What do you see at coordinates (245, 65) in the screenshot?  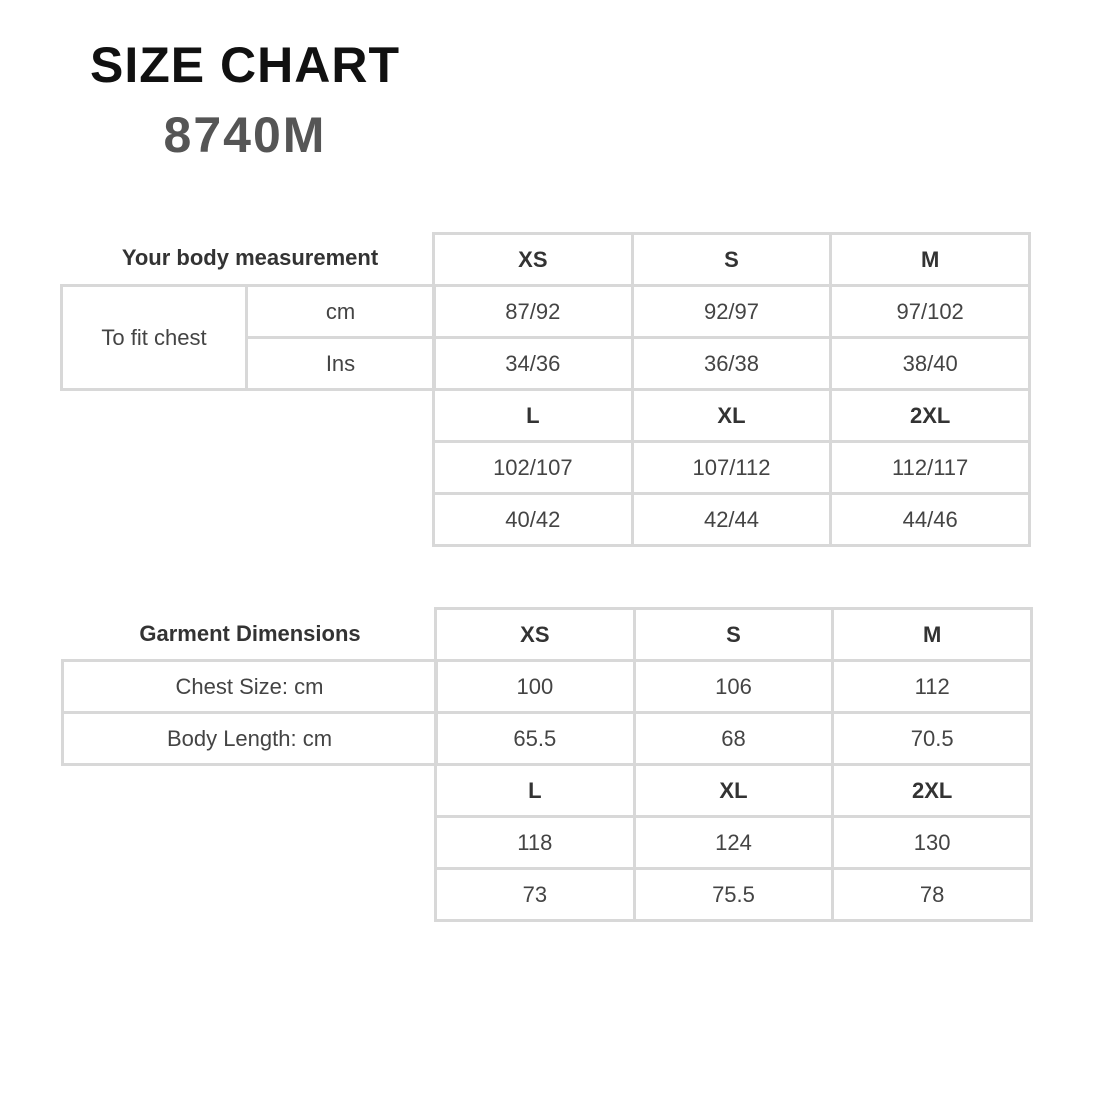 I see `page-title: SIZE CHART` at bounding box center [245, 65].